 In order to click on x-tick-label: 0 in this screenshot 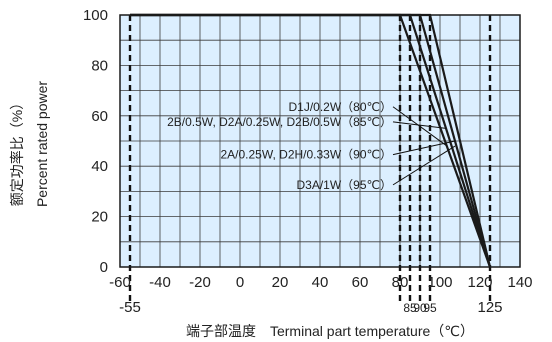, I will do `click(240, 282)`.